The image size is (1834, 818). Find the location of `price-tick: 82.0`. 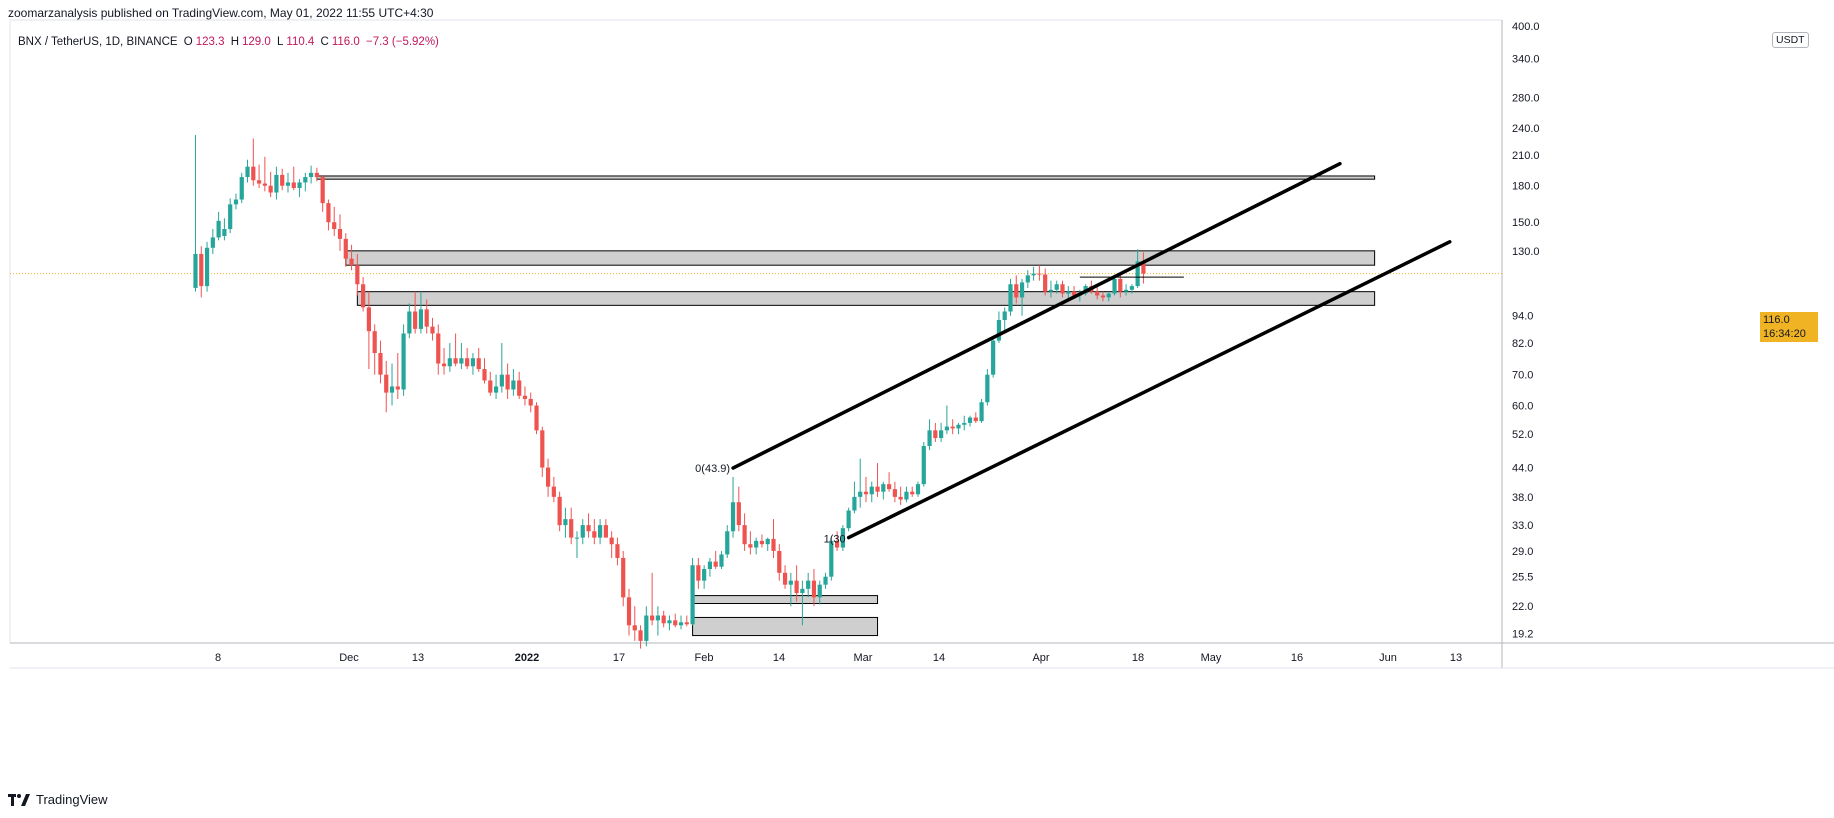

price-tick: 82.0 is located at coordinates (1522, 344).